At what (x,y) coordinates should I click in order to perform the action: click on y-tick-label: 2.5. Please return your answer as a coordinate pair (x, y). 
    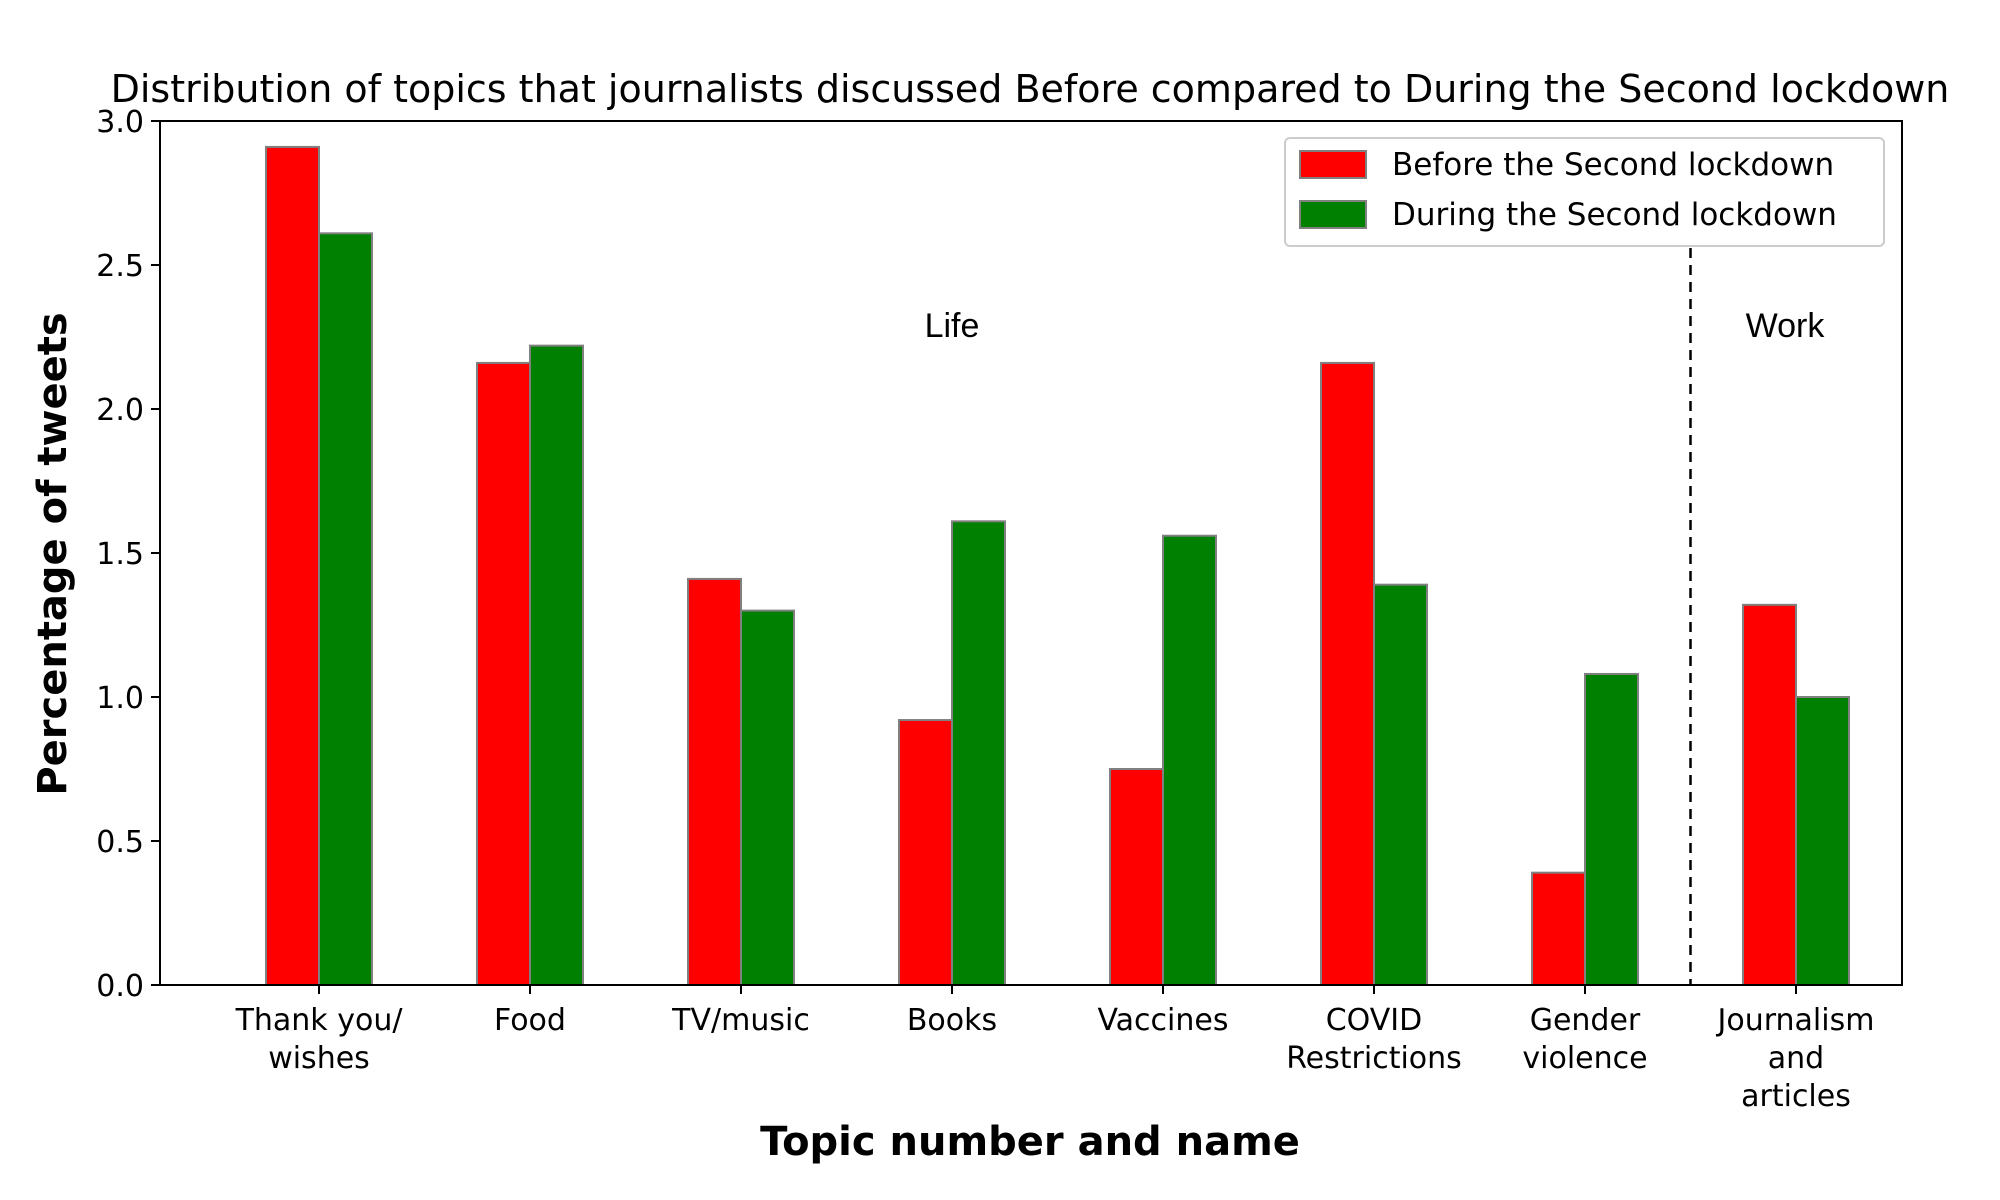
    Looking at the image, I should click on (120, 266).